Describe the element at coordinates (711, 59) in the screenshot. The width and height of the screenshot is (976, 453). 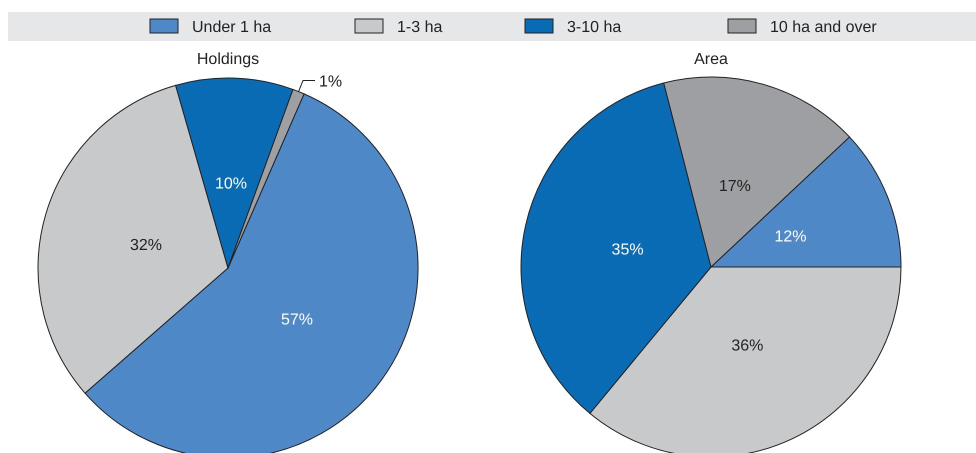
I see `chart-title: Area` at that location.